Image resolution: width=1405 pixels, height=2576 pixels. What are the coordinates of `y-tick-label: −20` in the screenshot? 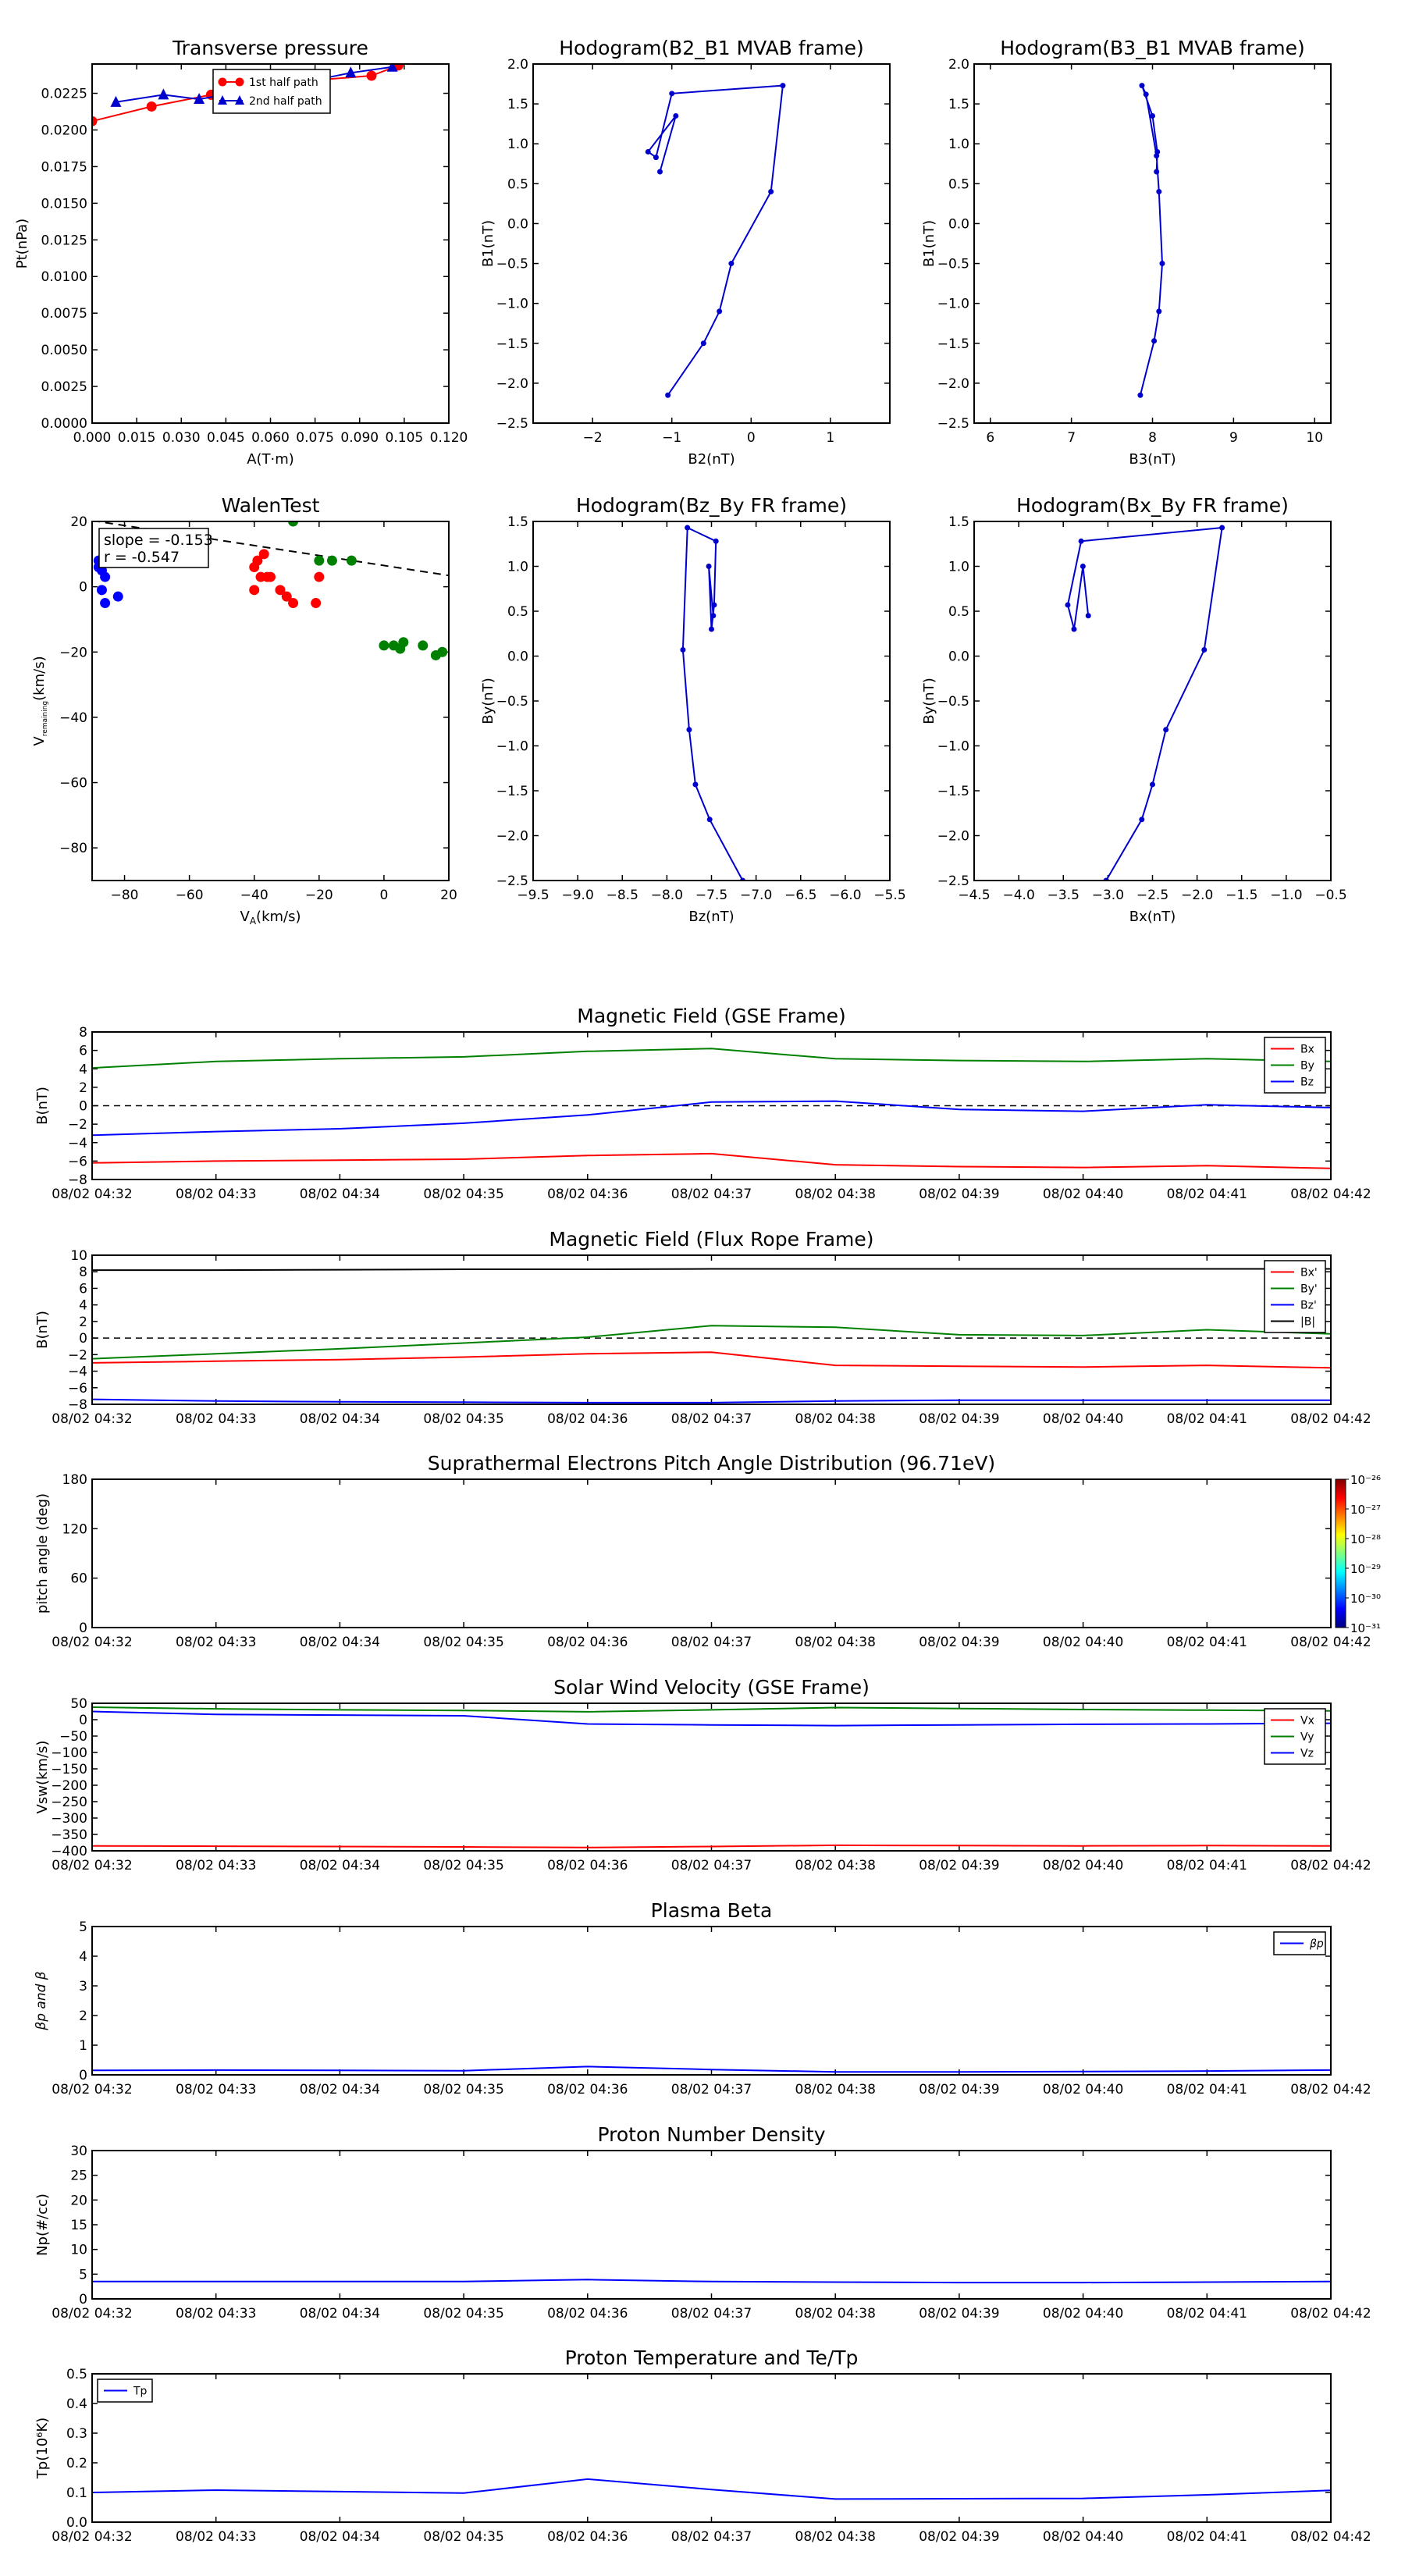 It's located at (73, 652).